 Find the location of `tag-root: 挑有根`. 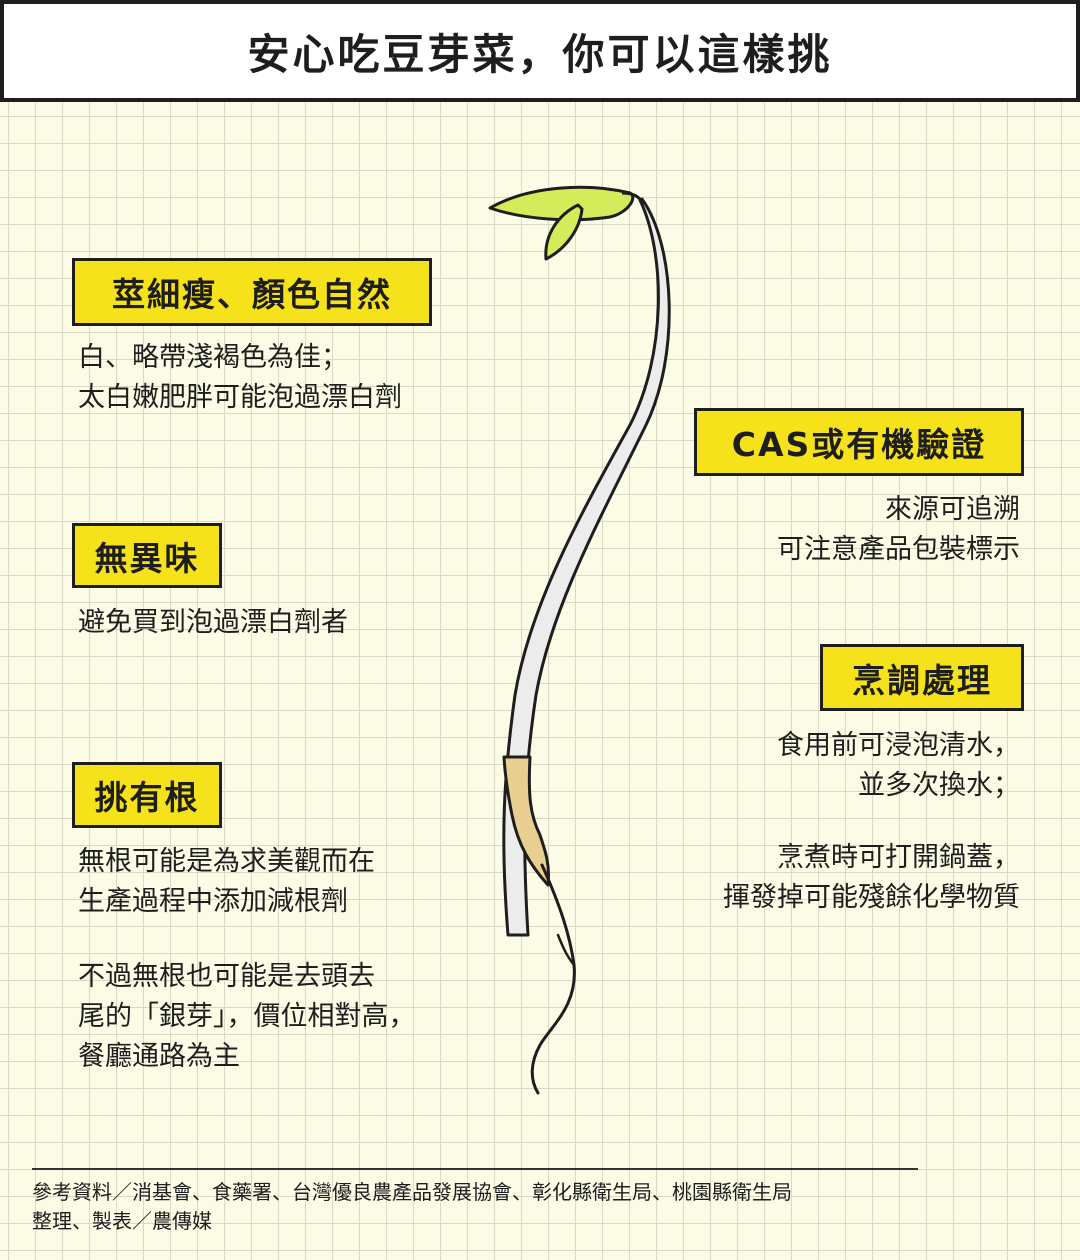

tag-root: 挑有根 is located at coordinates (147, 795).